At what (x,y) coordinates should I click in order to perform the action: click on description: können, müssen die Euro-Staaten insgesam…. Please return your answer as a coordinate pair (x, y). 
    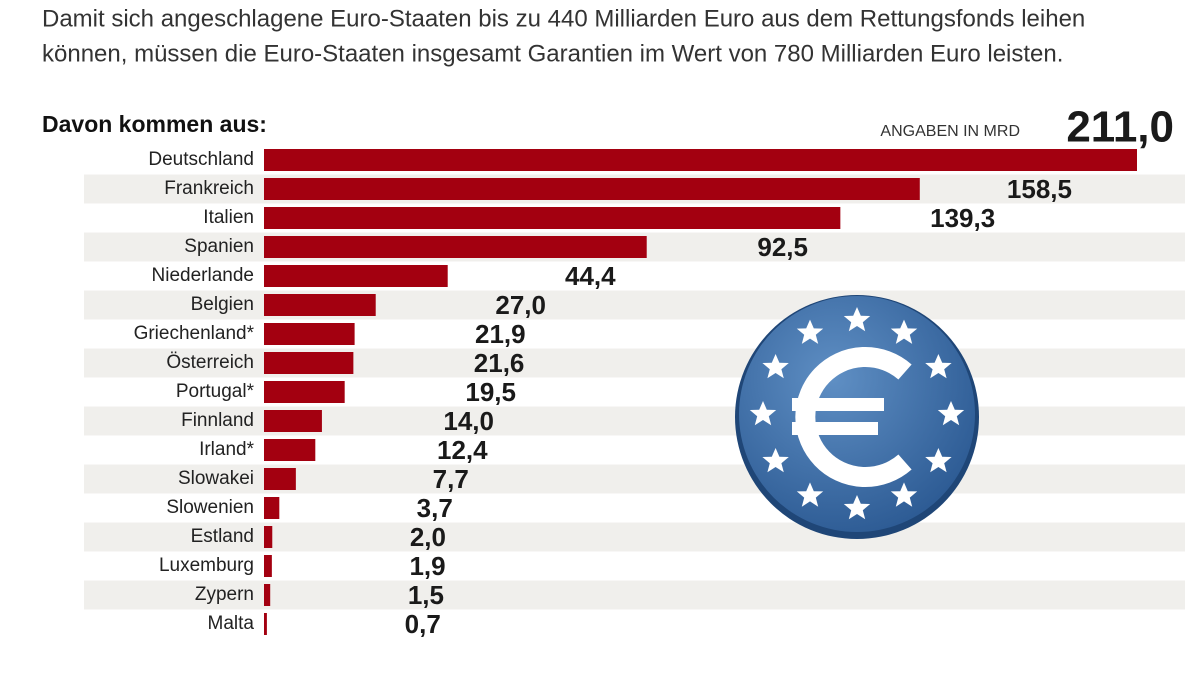
    Looking at the image, I should click on (552, 53).